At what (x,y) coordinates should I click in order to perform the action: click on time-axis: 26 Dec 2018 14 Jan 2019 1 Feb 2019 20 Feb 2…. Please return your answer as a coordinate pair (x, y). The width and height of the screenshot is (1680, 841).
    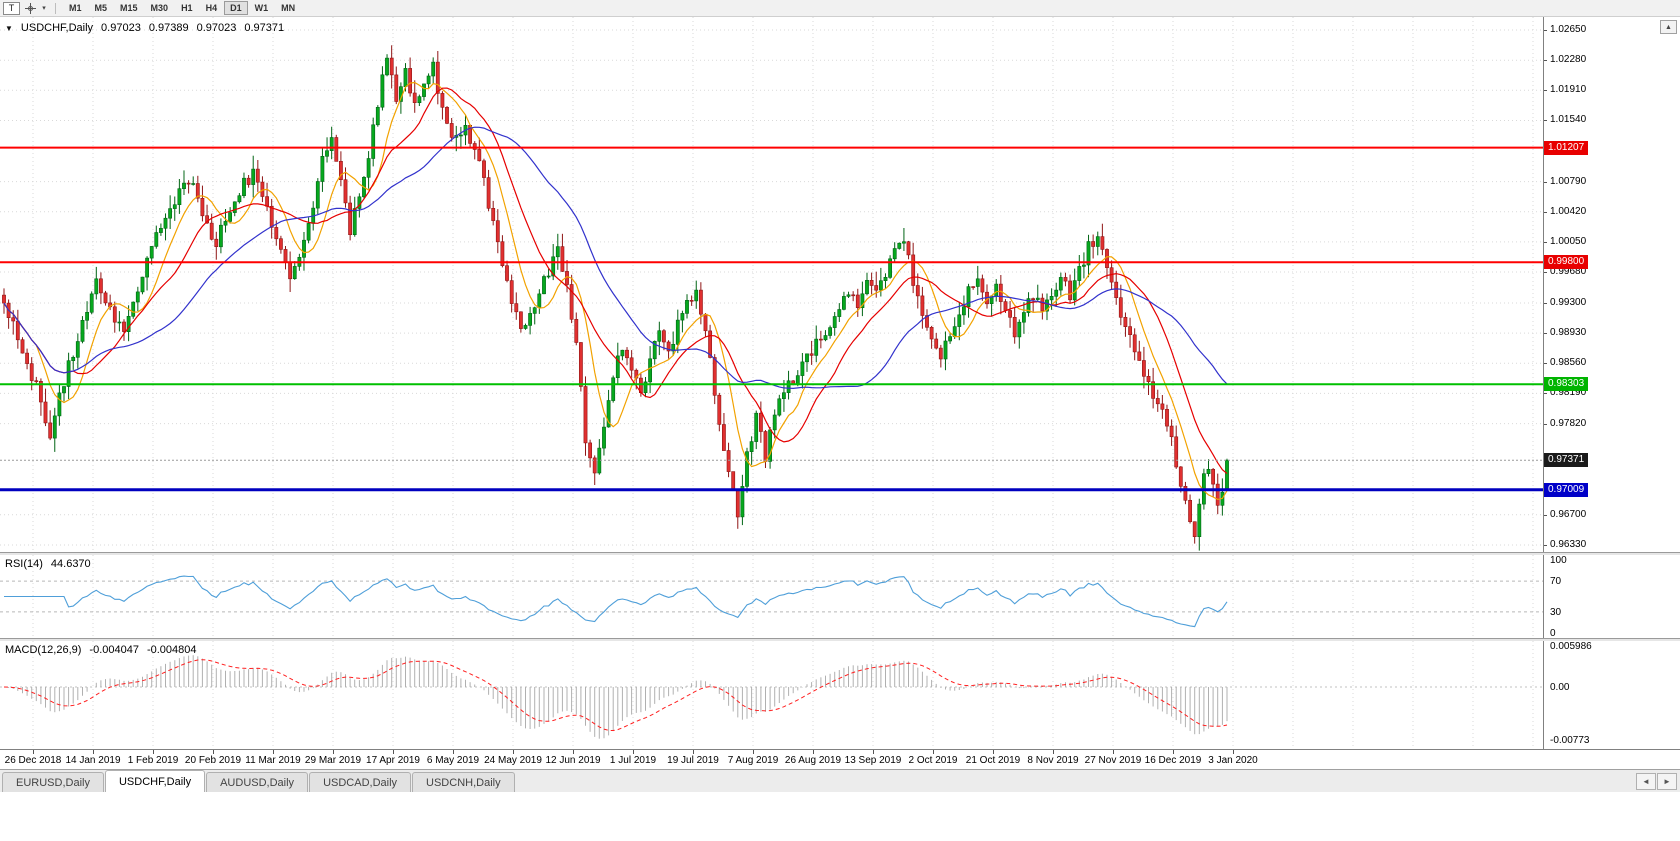
    Looking at the image, I should click on (840, 759).